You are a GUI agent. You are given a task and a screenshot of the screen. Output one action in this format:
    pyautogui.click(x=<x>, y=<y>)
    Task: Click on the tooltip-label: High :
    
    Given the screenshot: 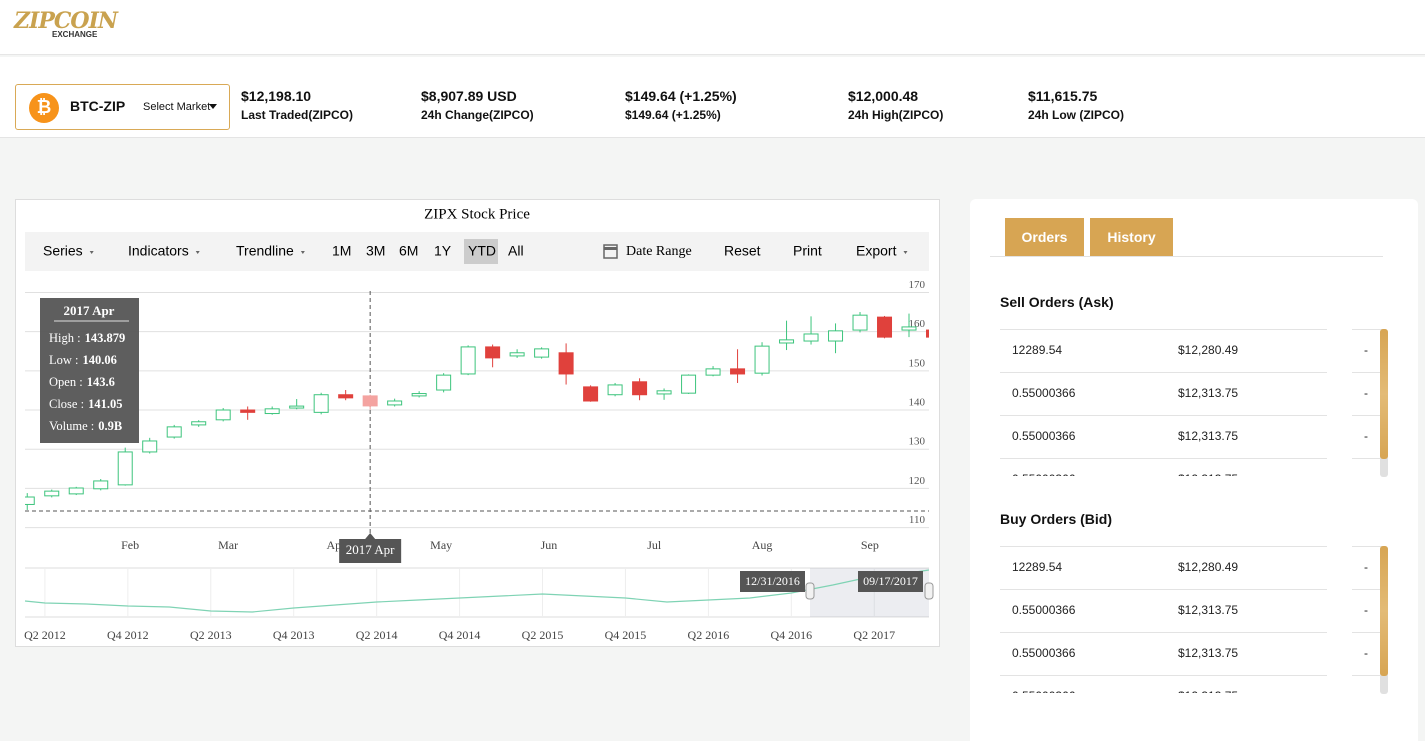 What is the action you would take?
    pyautogui.click(x=65, y=338)
    